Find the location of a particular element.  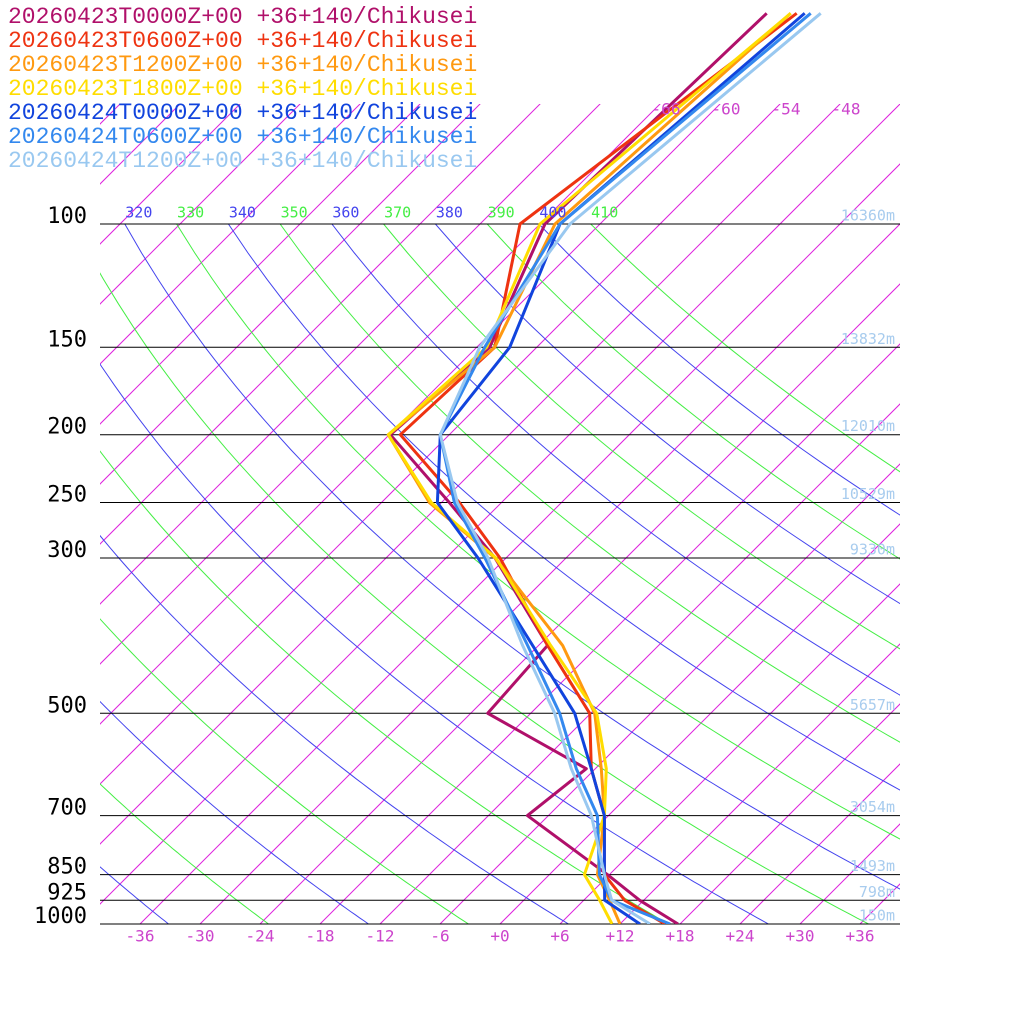

legend-entry: 20260423T0600Z+00 +36+140/Chikusei is located at coordinates (242, 41).